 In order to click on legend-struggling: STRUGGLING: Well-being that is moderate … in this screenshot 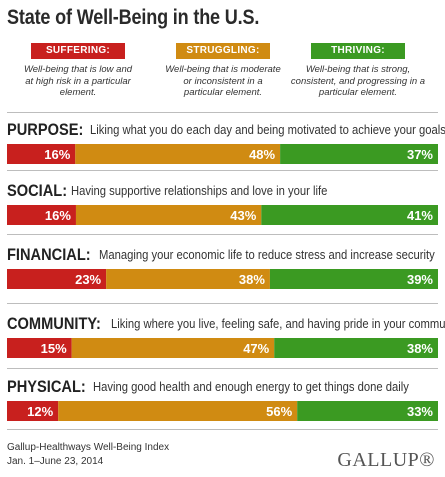, I will do `click(223, 71)`.